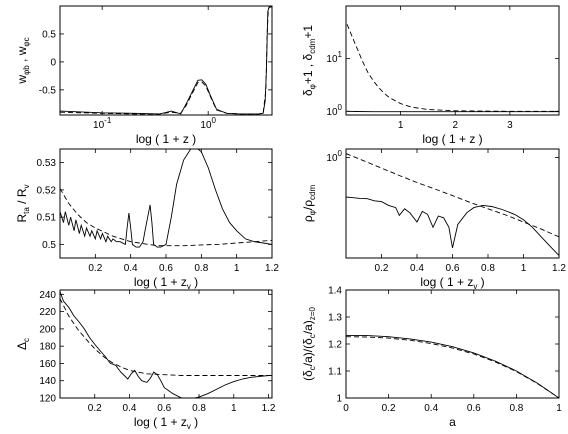  Describe the element at coordinates (334, 57) in the screenshot. I see `y-tick-label: 101` at that location.